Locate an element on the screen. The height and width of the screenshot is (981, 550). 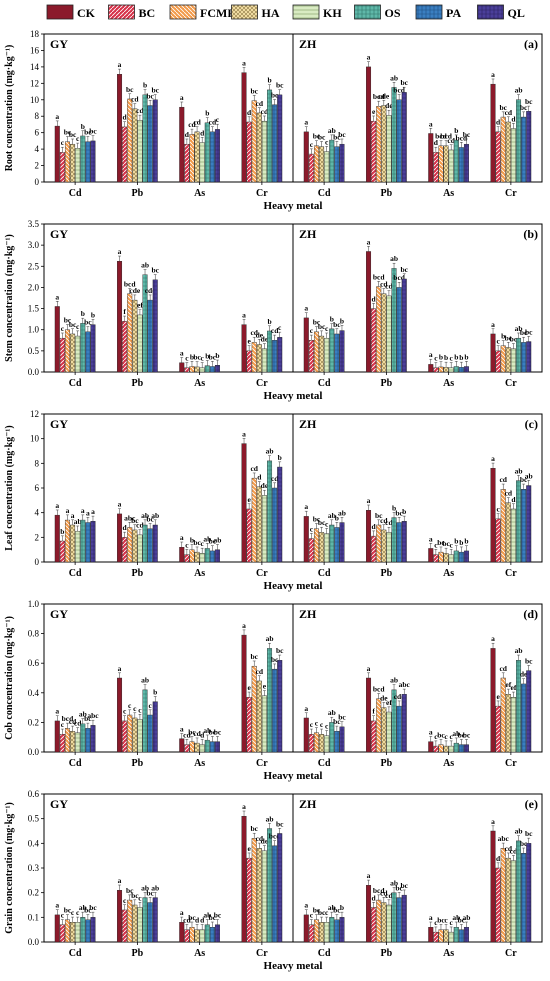
significance-letter: d is located at coordinates (125, 117).